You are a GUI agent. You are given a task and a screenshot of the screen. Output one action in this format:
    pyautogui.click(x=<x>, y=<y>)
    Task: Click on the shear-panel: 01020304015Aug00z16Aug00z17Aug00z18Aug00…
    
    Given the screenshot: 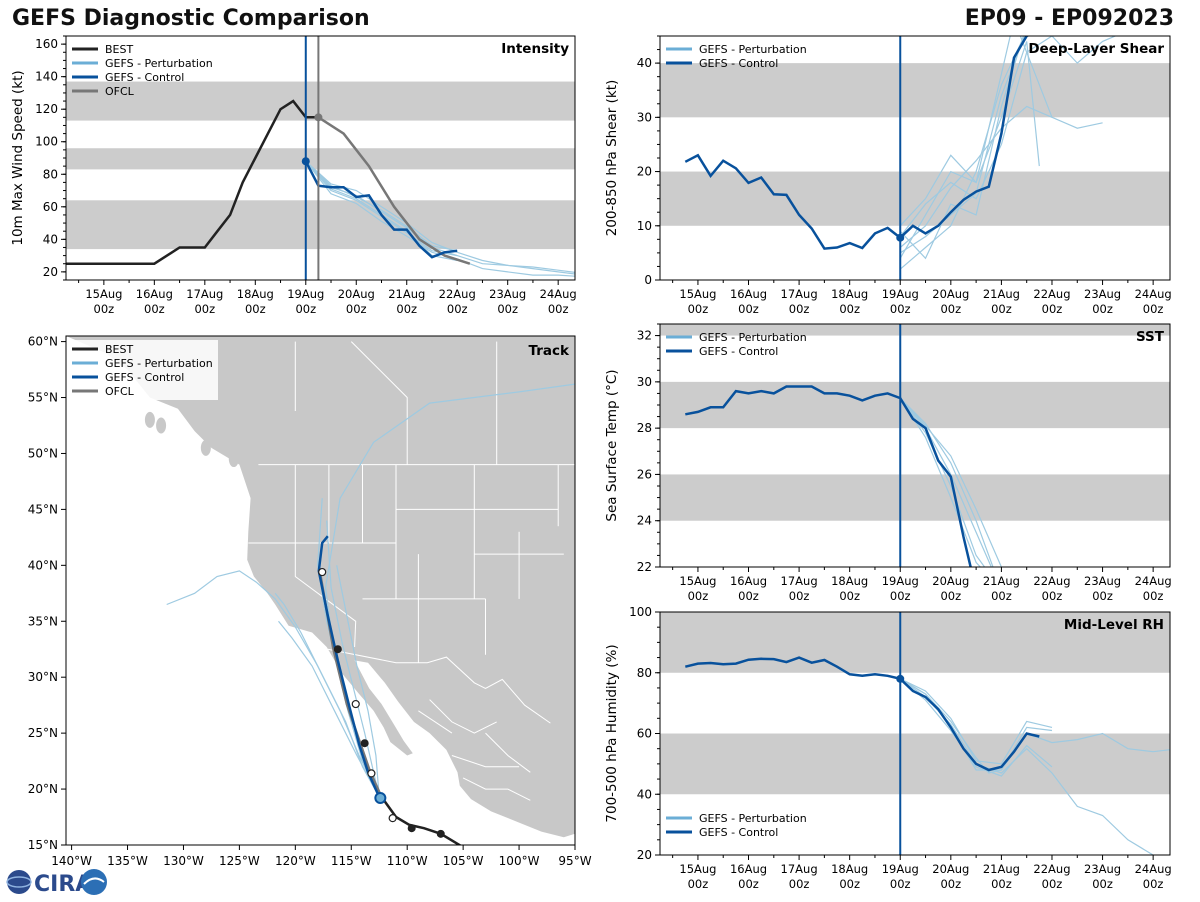 What is the action you would take?
    pyautogui.click(x=888, y=175)
    